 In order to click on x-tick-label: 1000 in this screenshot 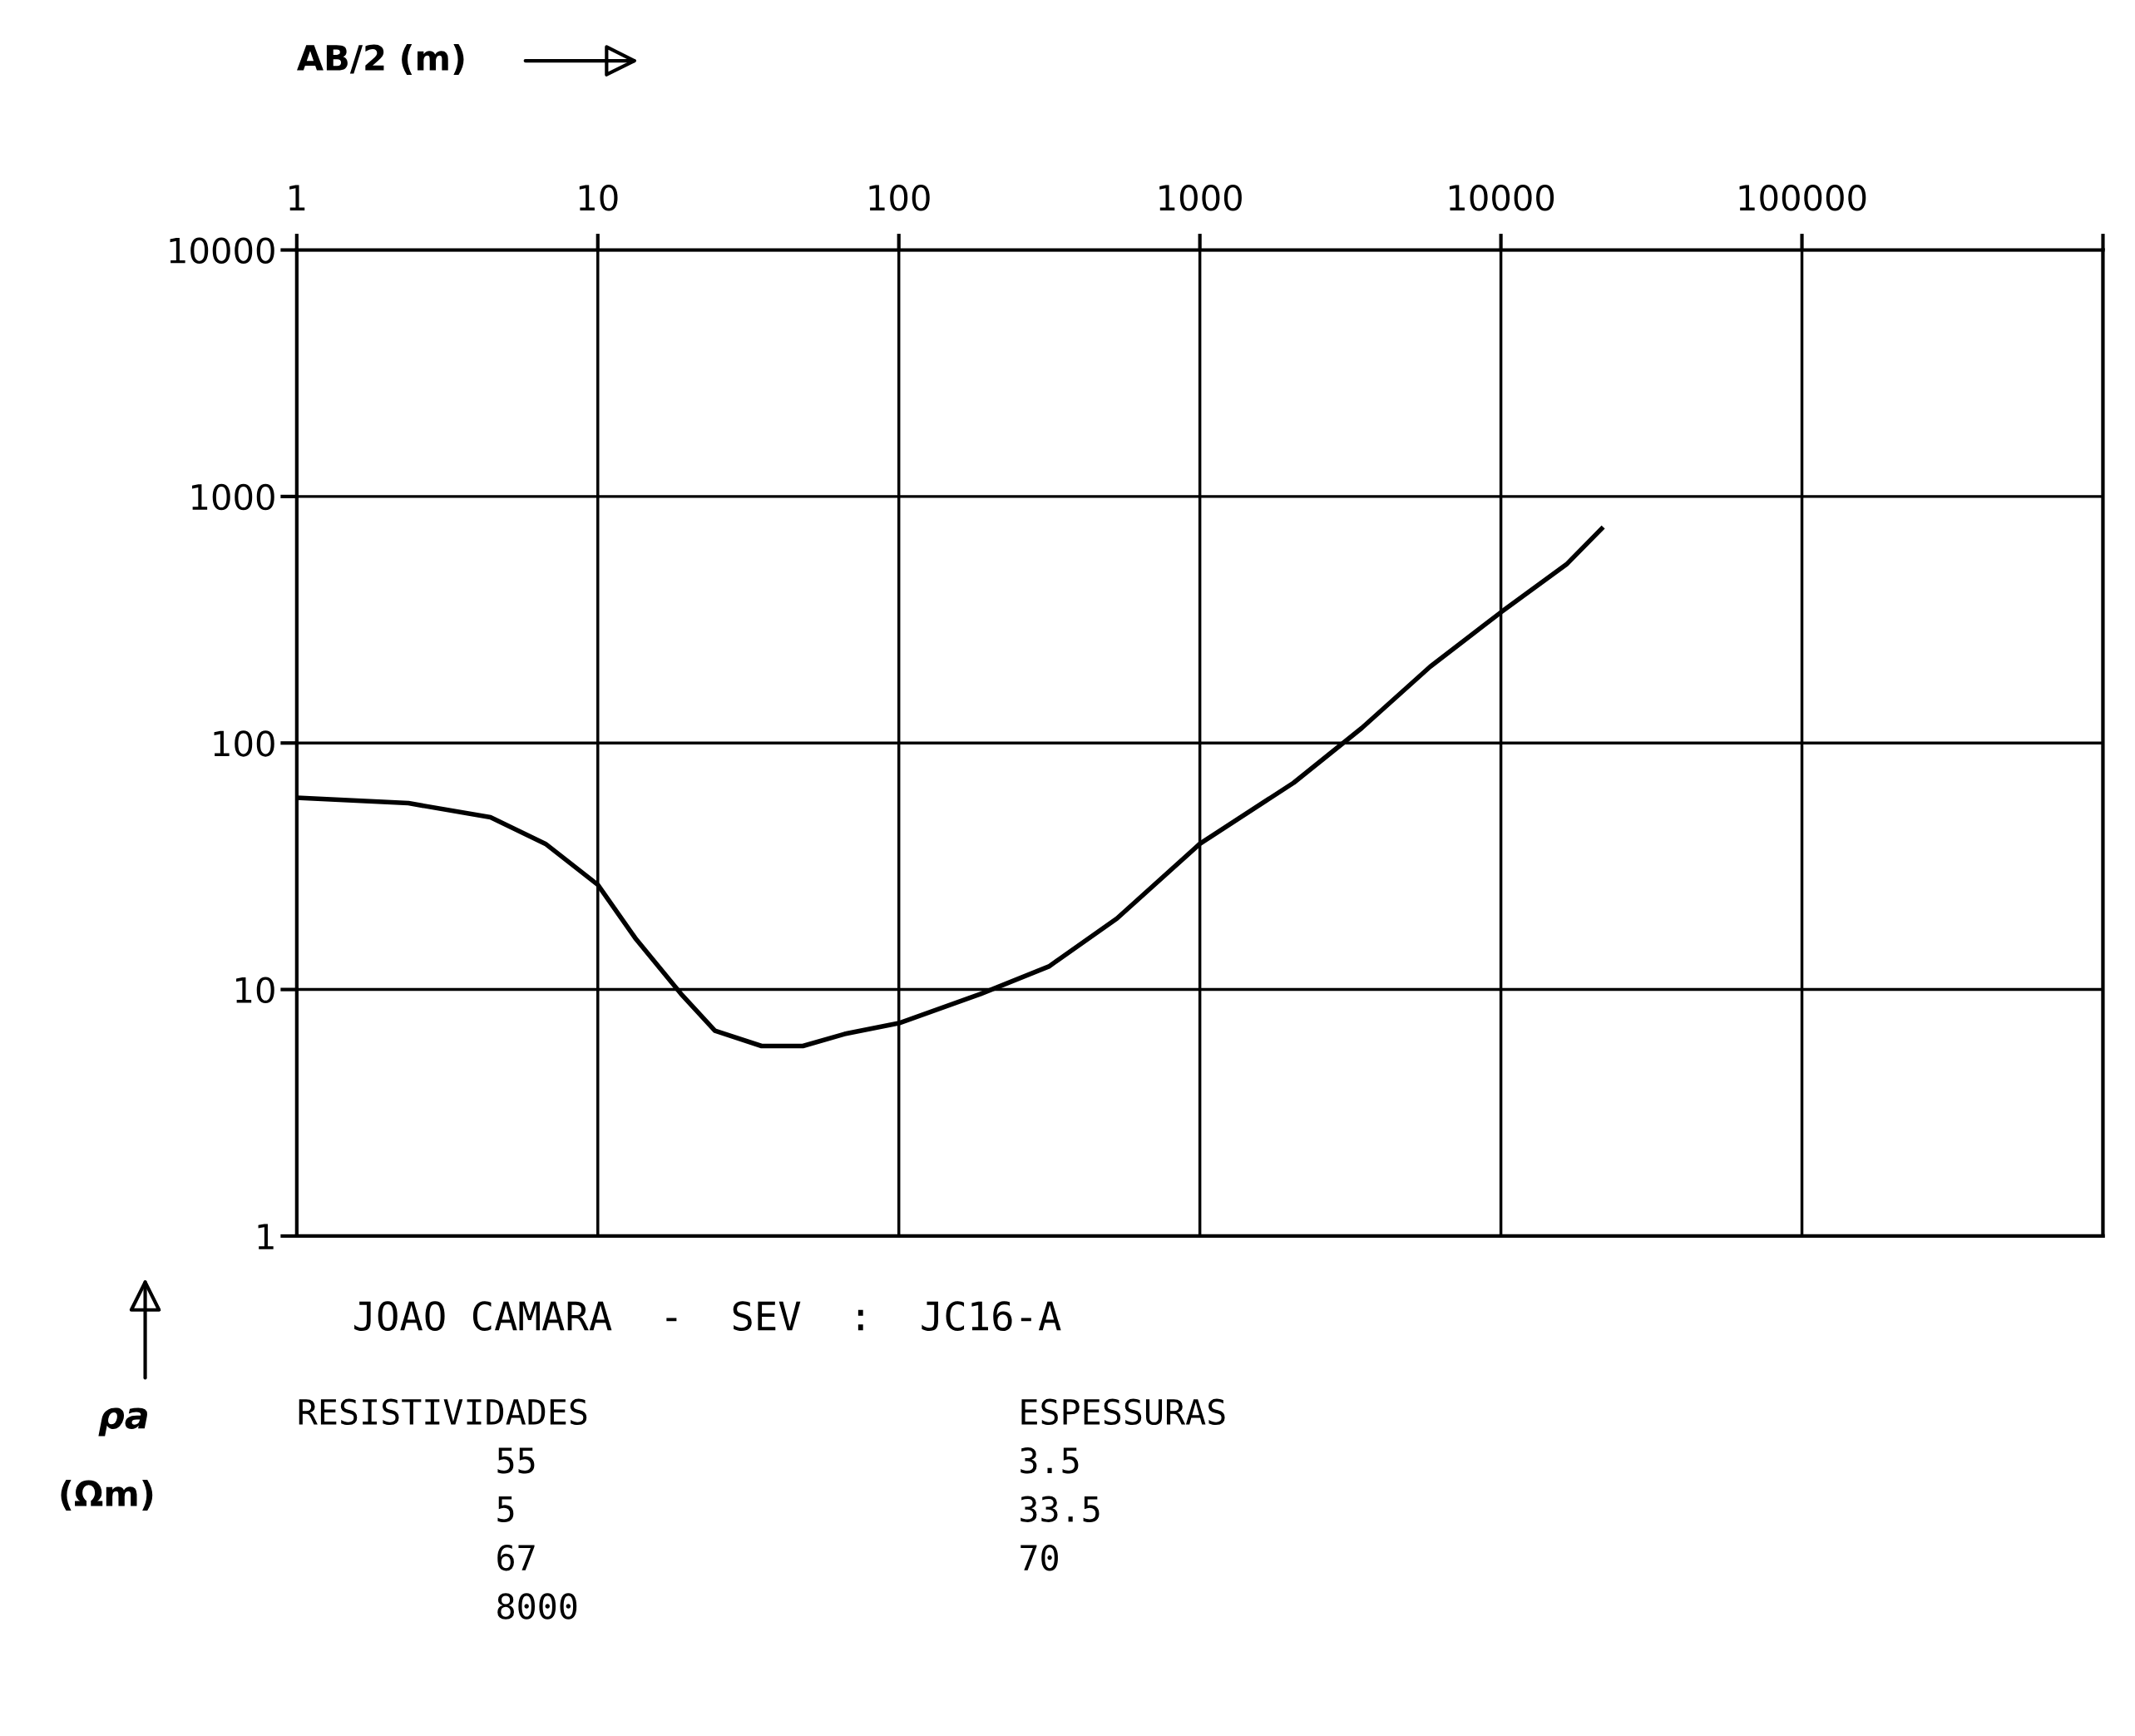, I will do `click(1200, 198)`.